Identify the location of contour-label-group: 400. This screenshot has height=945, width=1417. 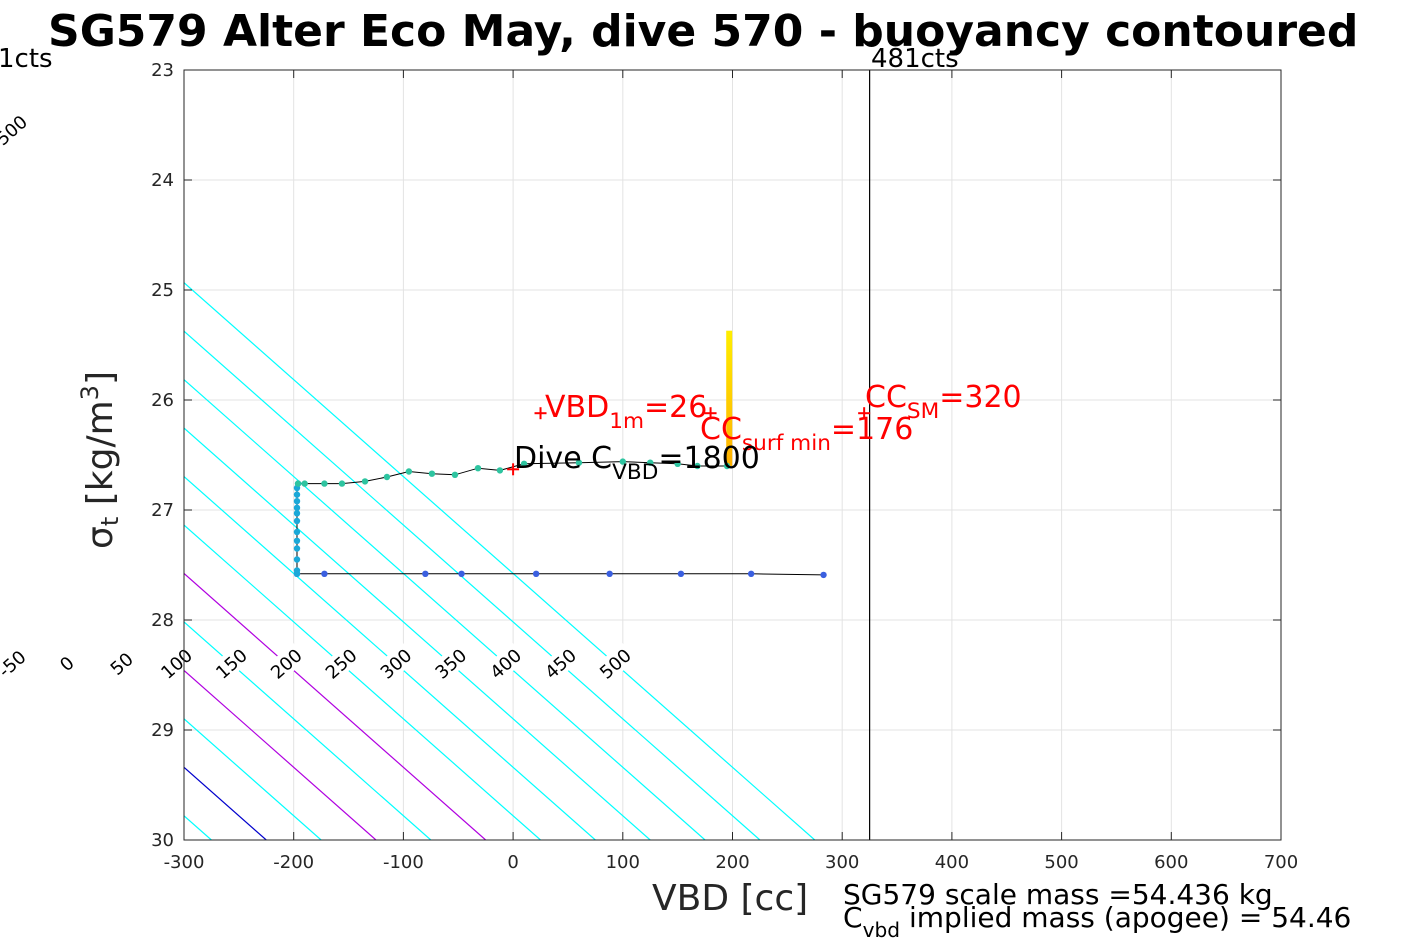
(505, 663).